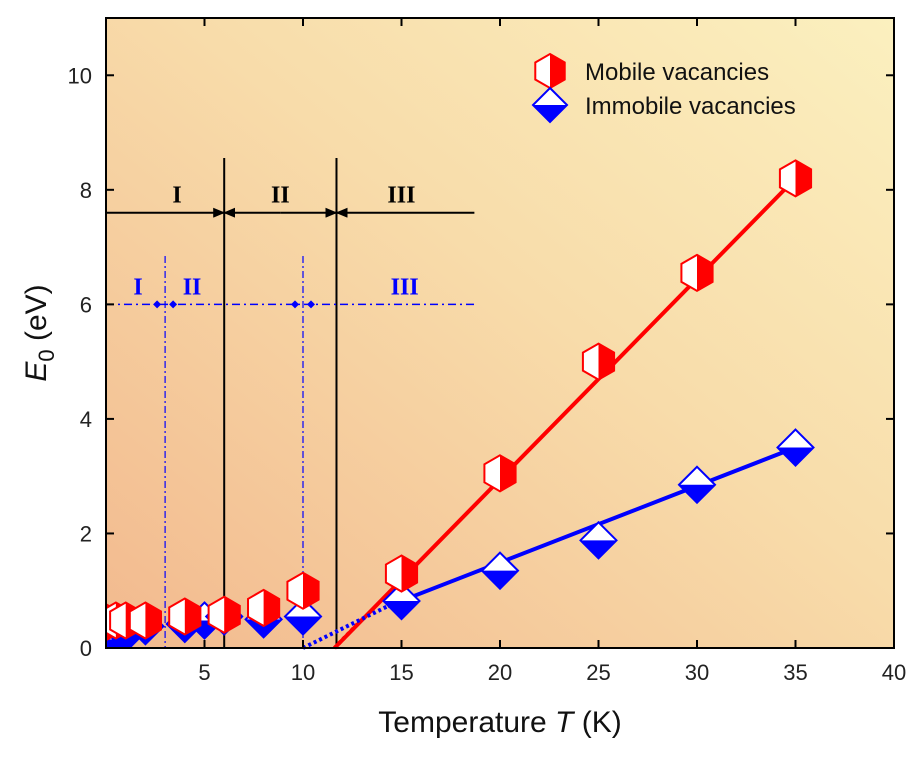 The height and width of the screenshot is (760, 924). I want to click on x-tick-label: 30, so click(697, 672).